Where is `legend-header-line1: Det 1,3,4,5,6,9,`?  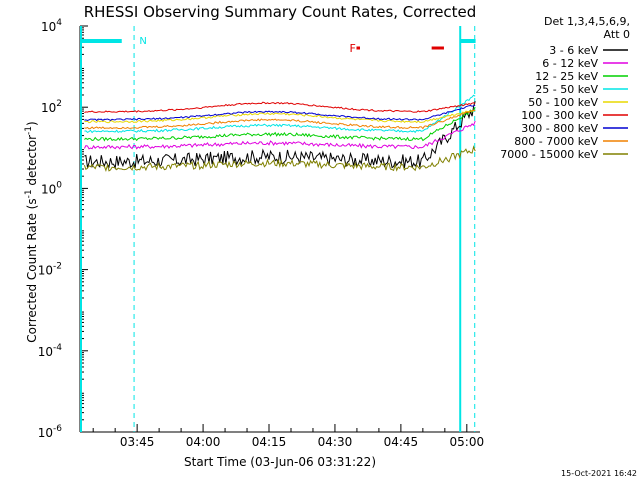
legend-header-line1: Det 1,3,4,5,6,9, is located at coordinates (587, 21).